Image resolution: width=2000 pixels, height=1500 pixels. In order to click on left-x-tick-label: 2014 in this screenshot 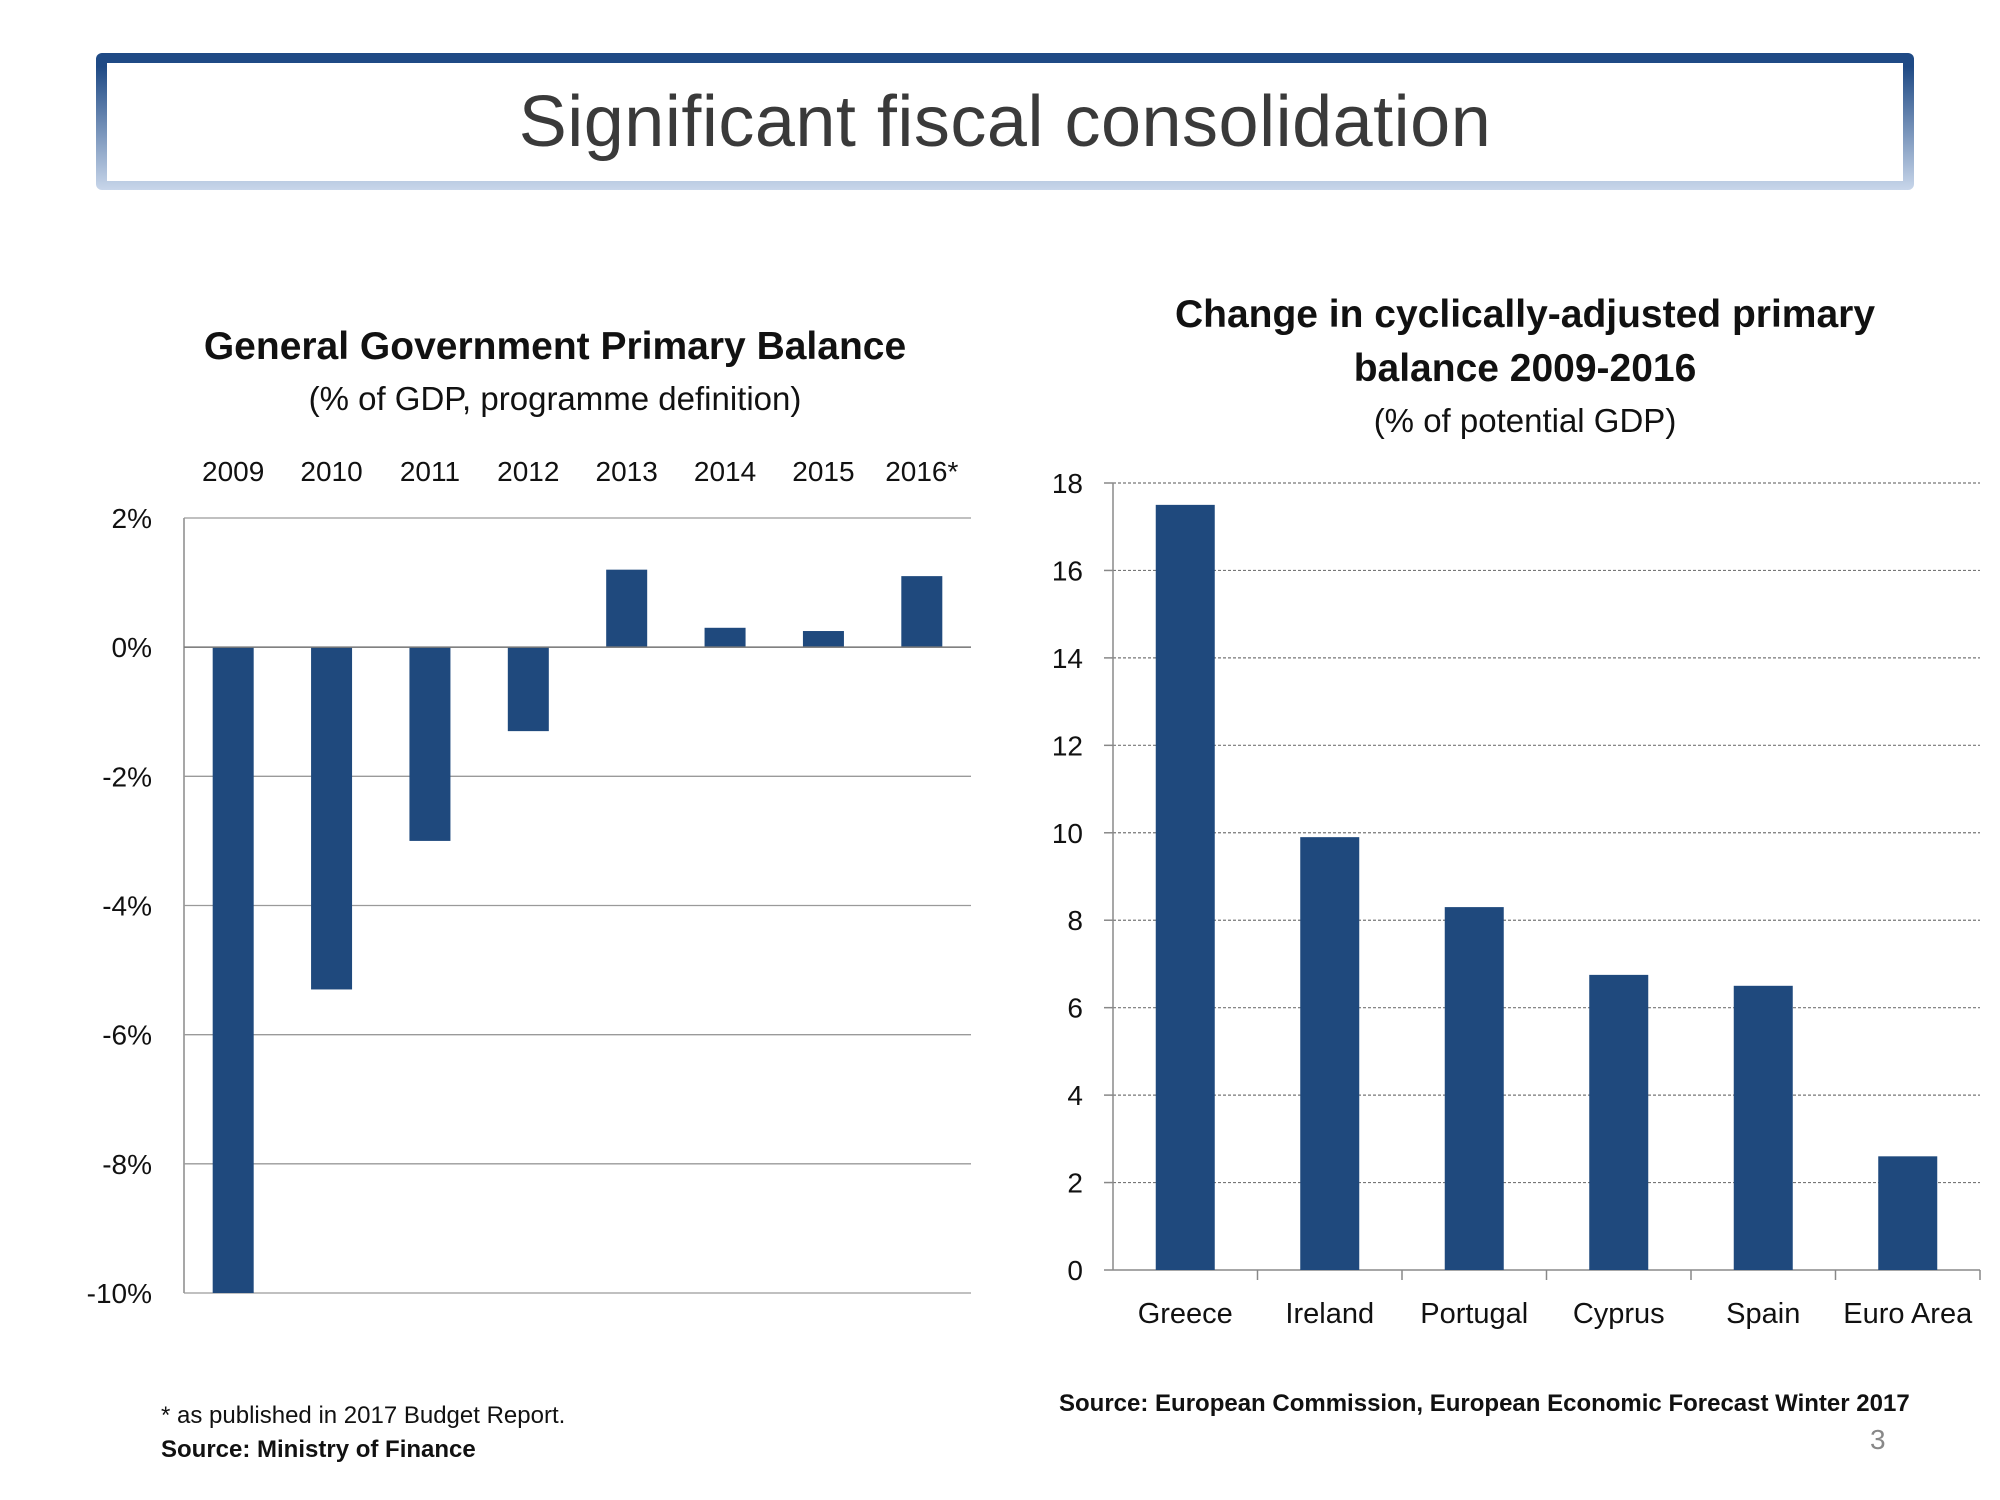, I will do `click(725, 471)`.